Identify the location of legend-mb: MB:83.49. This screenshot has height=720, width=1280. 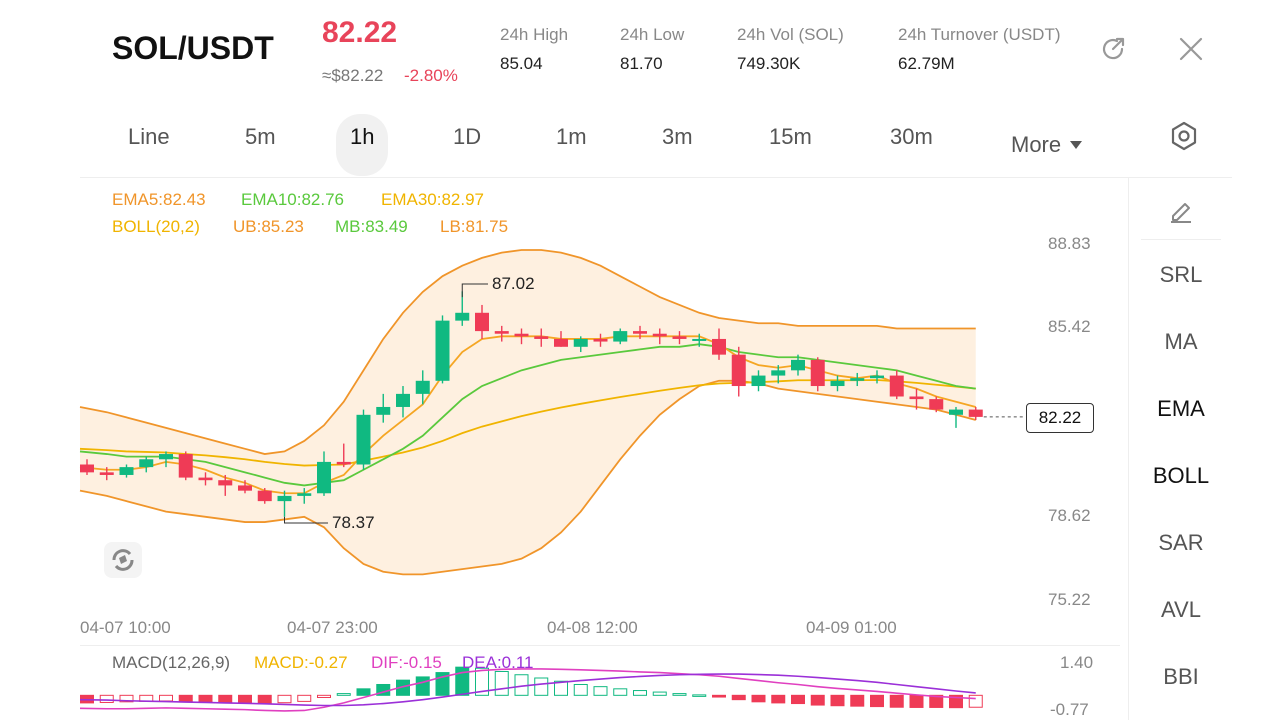
(371, 226).